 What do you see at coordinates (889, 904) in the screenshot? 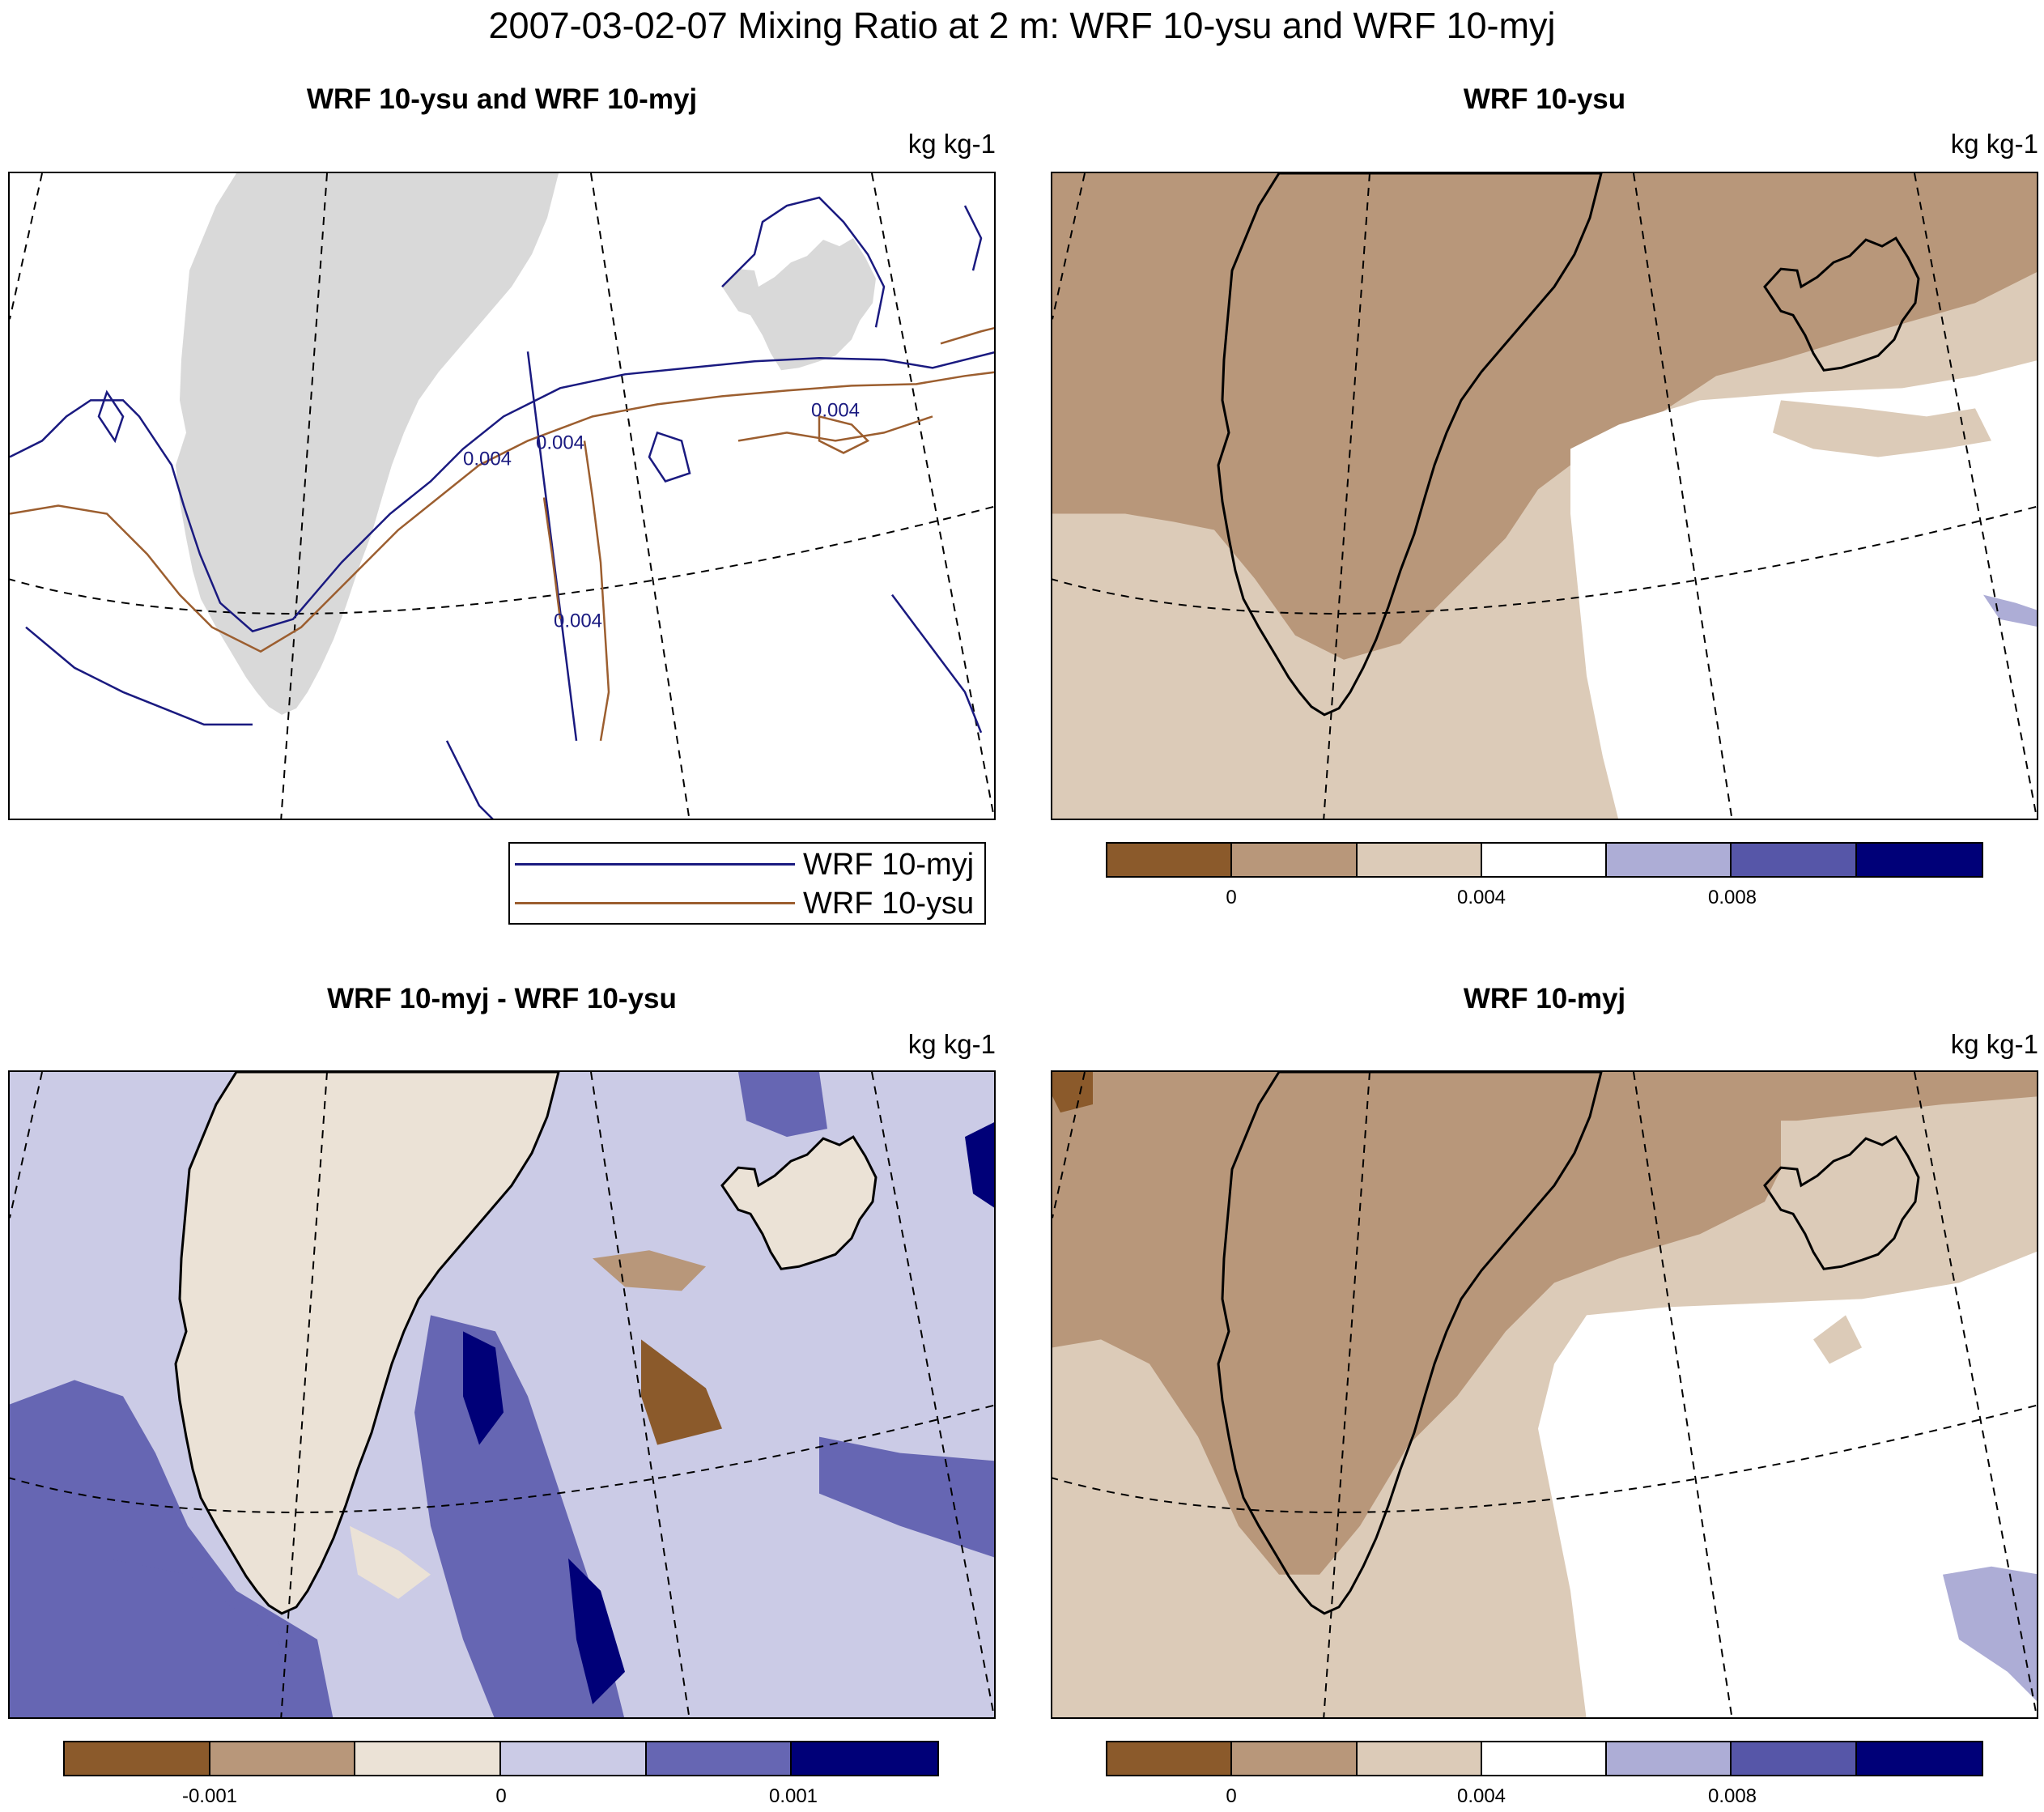
I see `legend-label-ysu: WRF 10-ysu` at bounding box center [889, 904].